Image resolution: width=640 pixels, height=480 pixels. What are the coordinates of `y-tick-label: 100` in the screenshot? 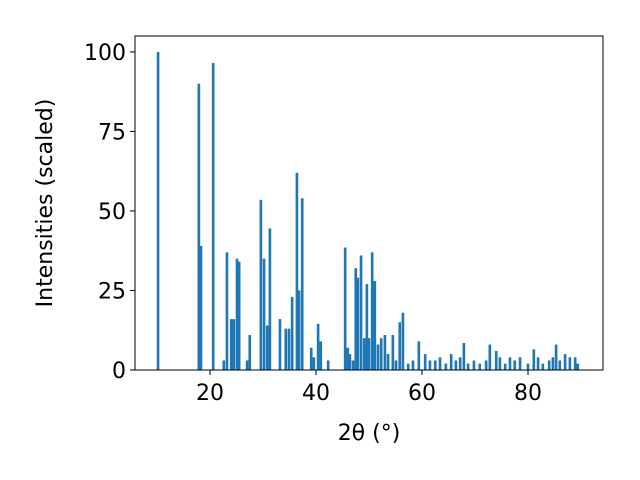 It's located at (105, 53).